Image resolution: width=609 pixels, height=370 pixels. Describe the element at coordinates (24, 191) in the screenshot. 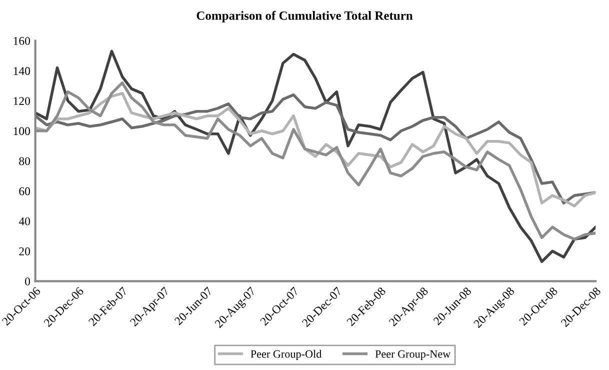

I see `y-tick-label: 60` at that location.